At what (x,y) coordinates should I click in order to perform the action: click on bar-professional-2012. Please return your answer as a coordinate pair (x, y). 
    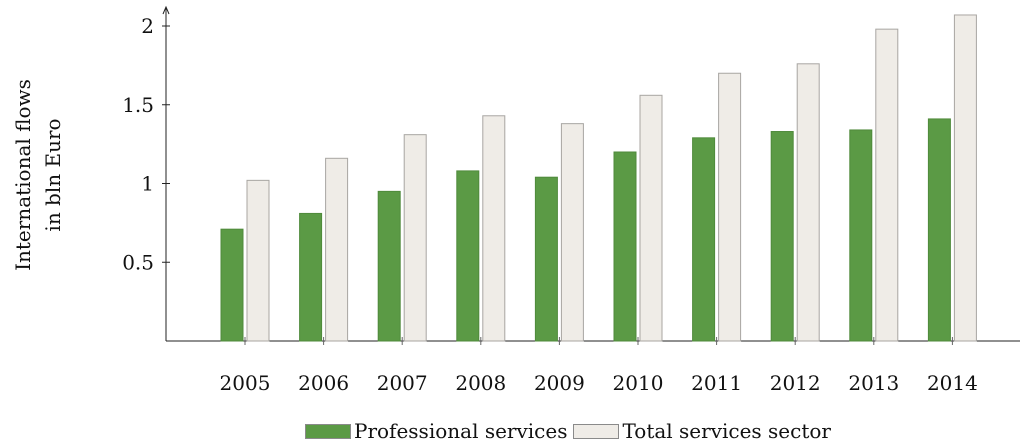
    Looking at the image, I should click on (782, 236).